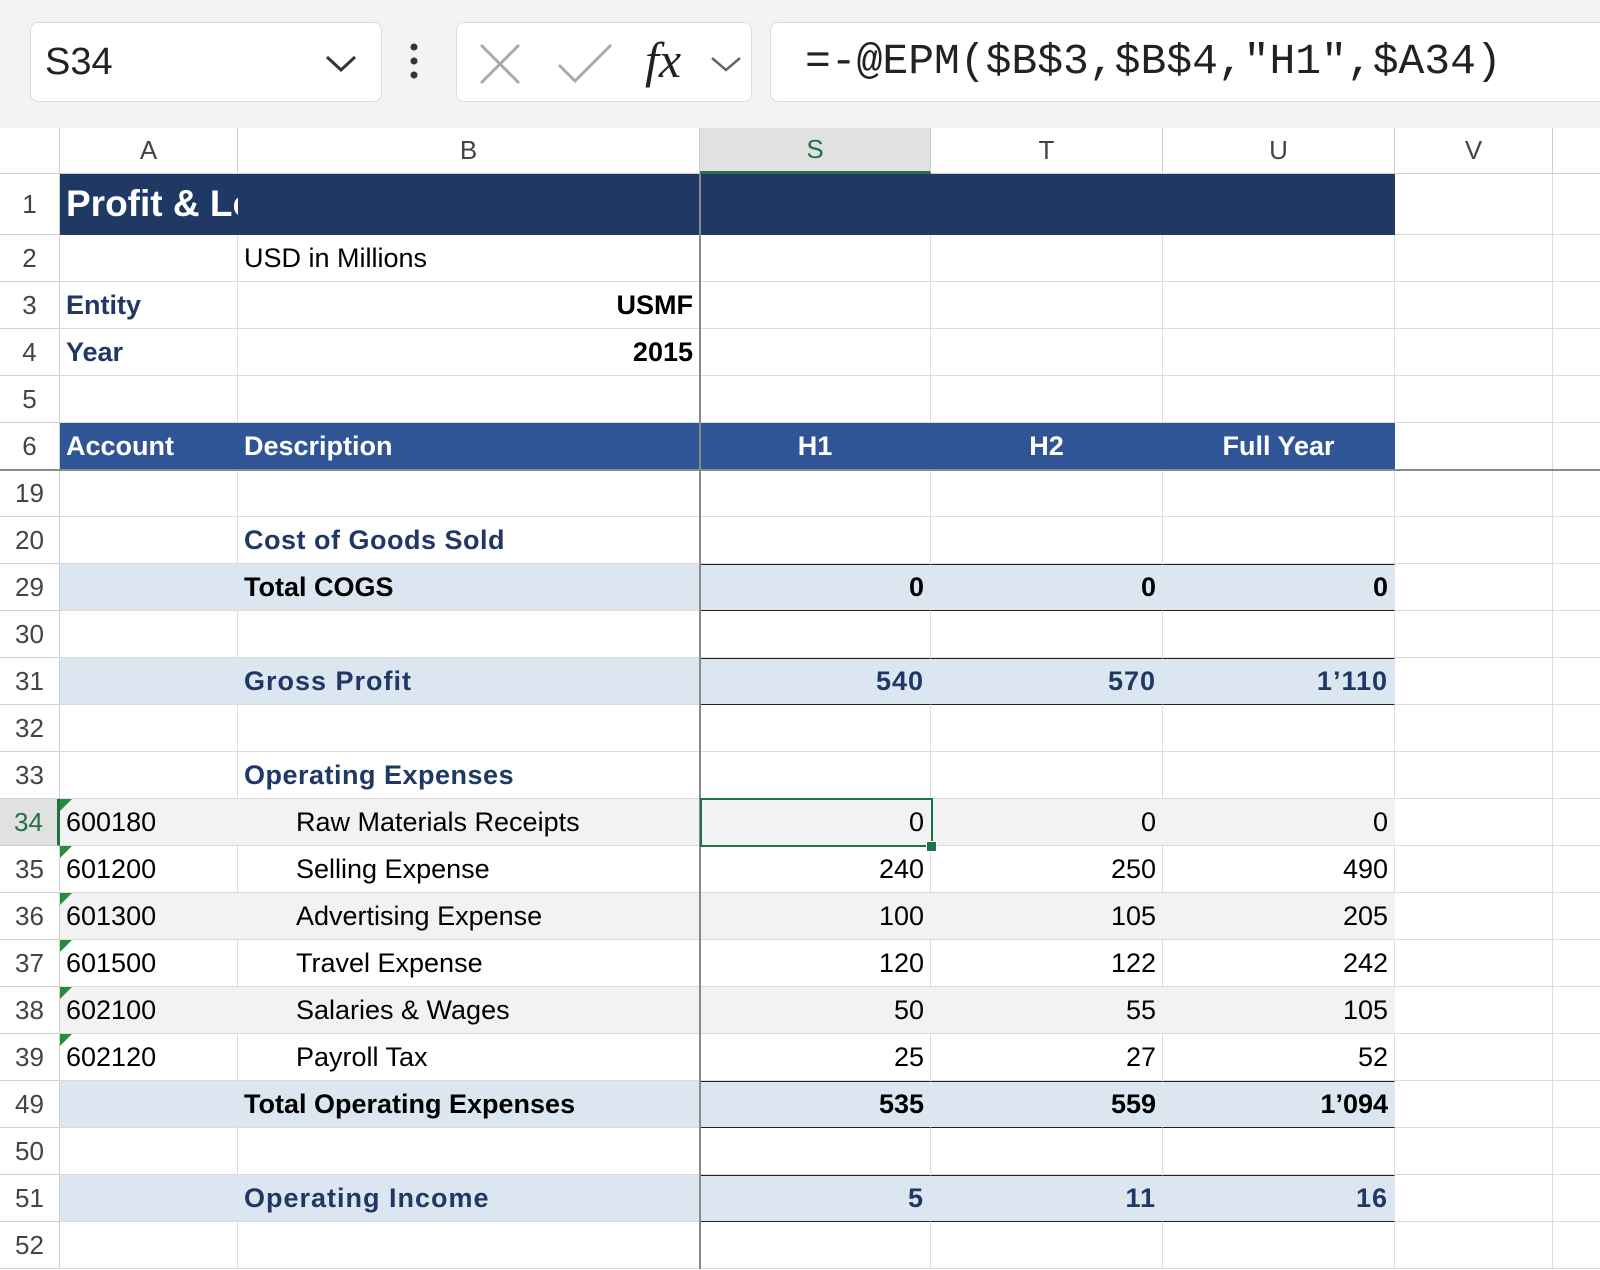  What do you see at coordinates (1047, 1198) in the screenshot?
I see `cell: 11` at bounding box center [1047, 1198].